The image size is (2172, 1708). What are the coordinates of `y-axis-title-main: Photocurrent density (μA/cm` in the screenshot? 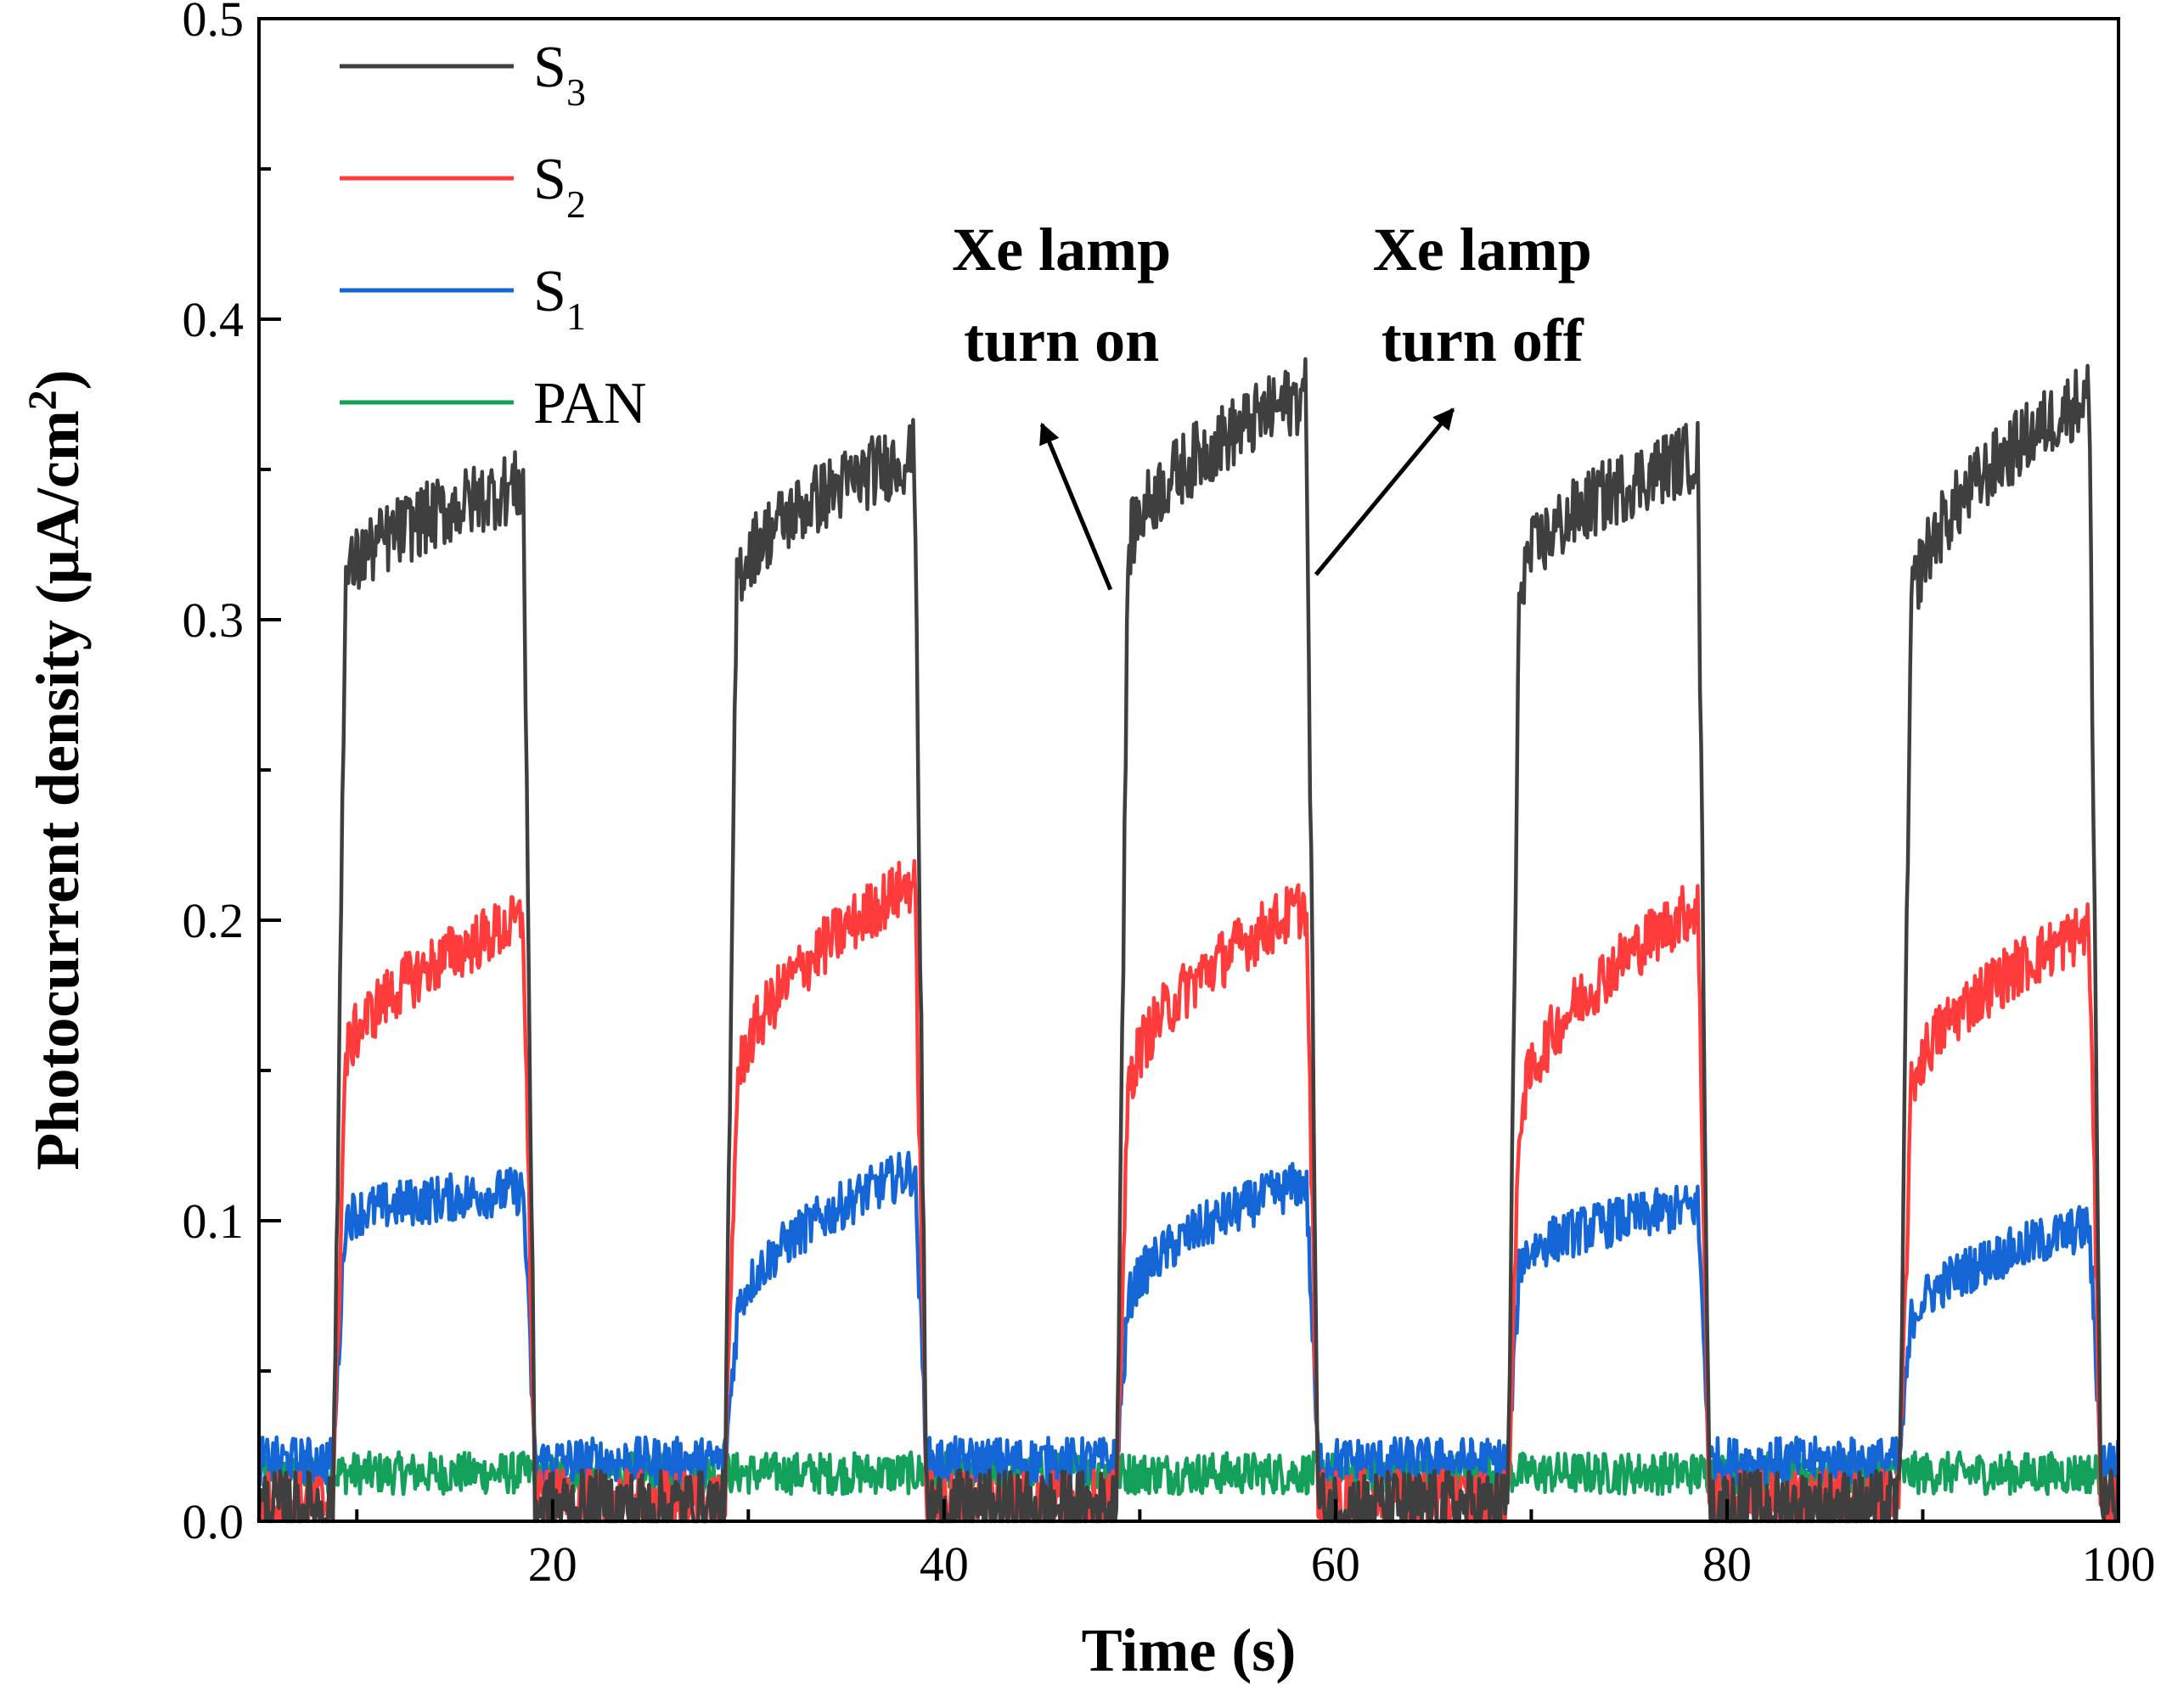 It's located at (58, 790).